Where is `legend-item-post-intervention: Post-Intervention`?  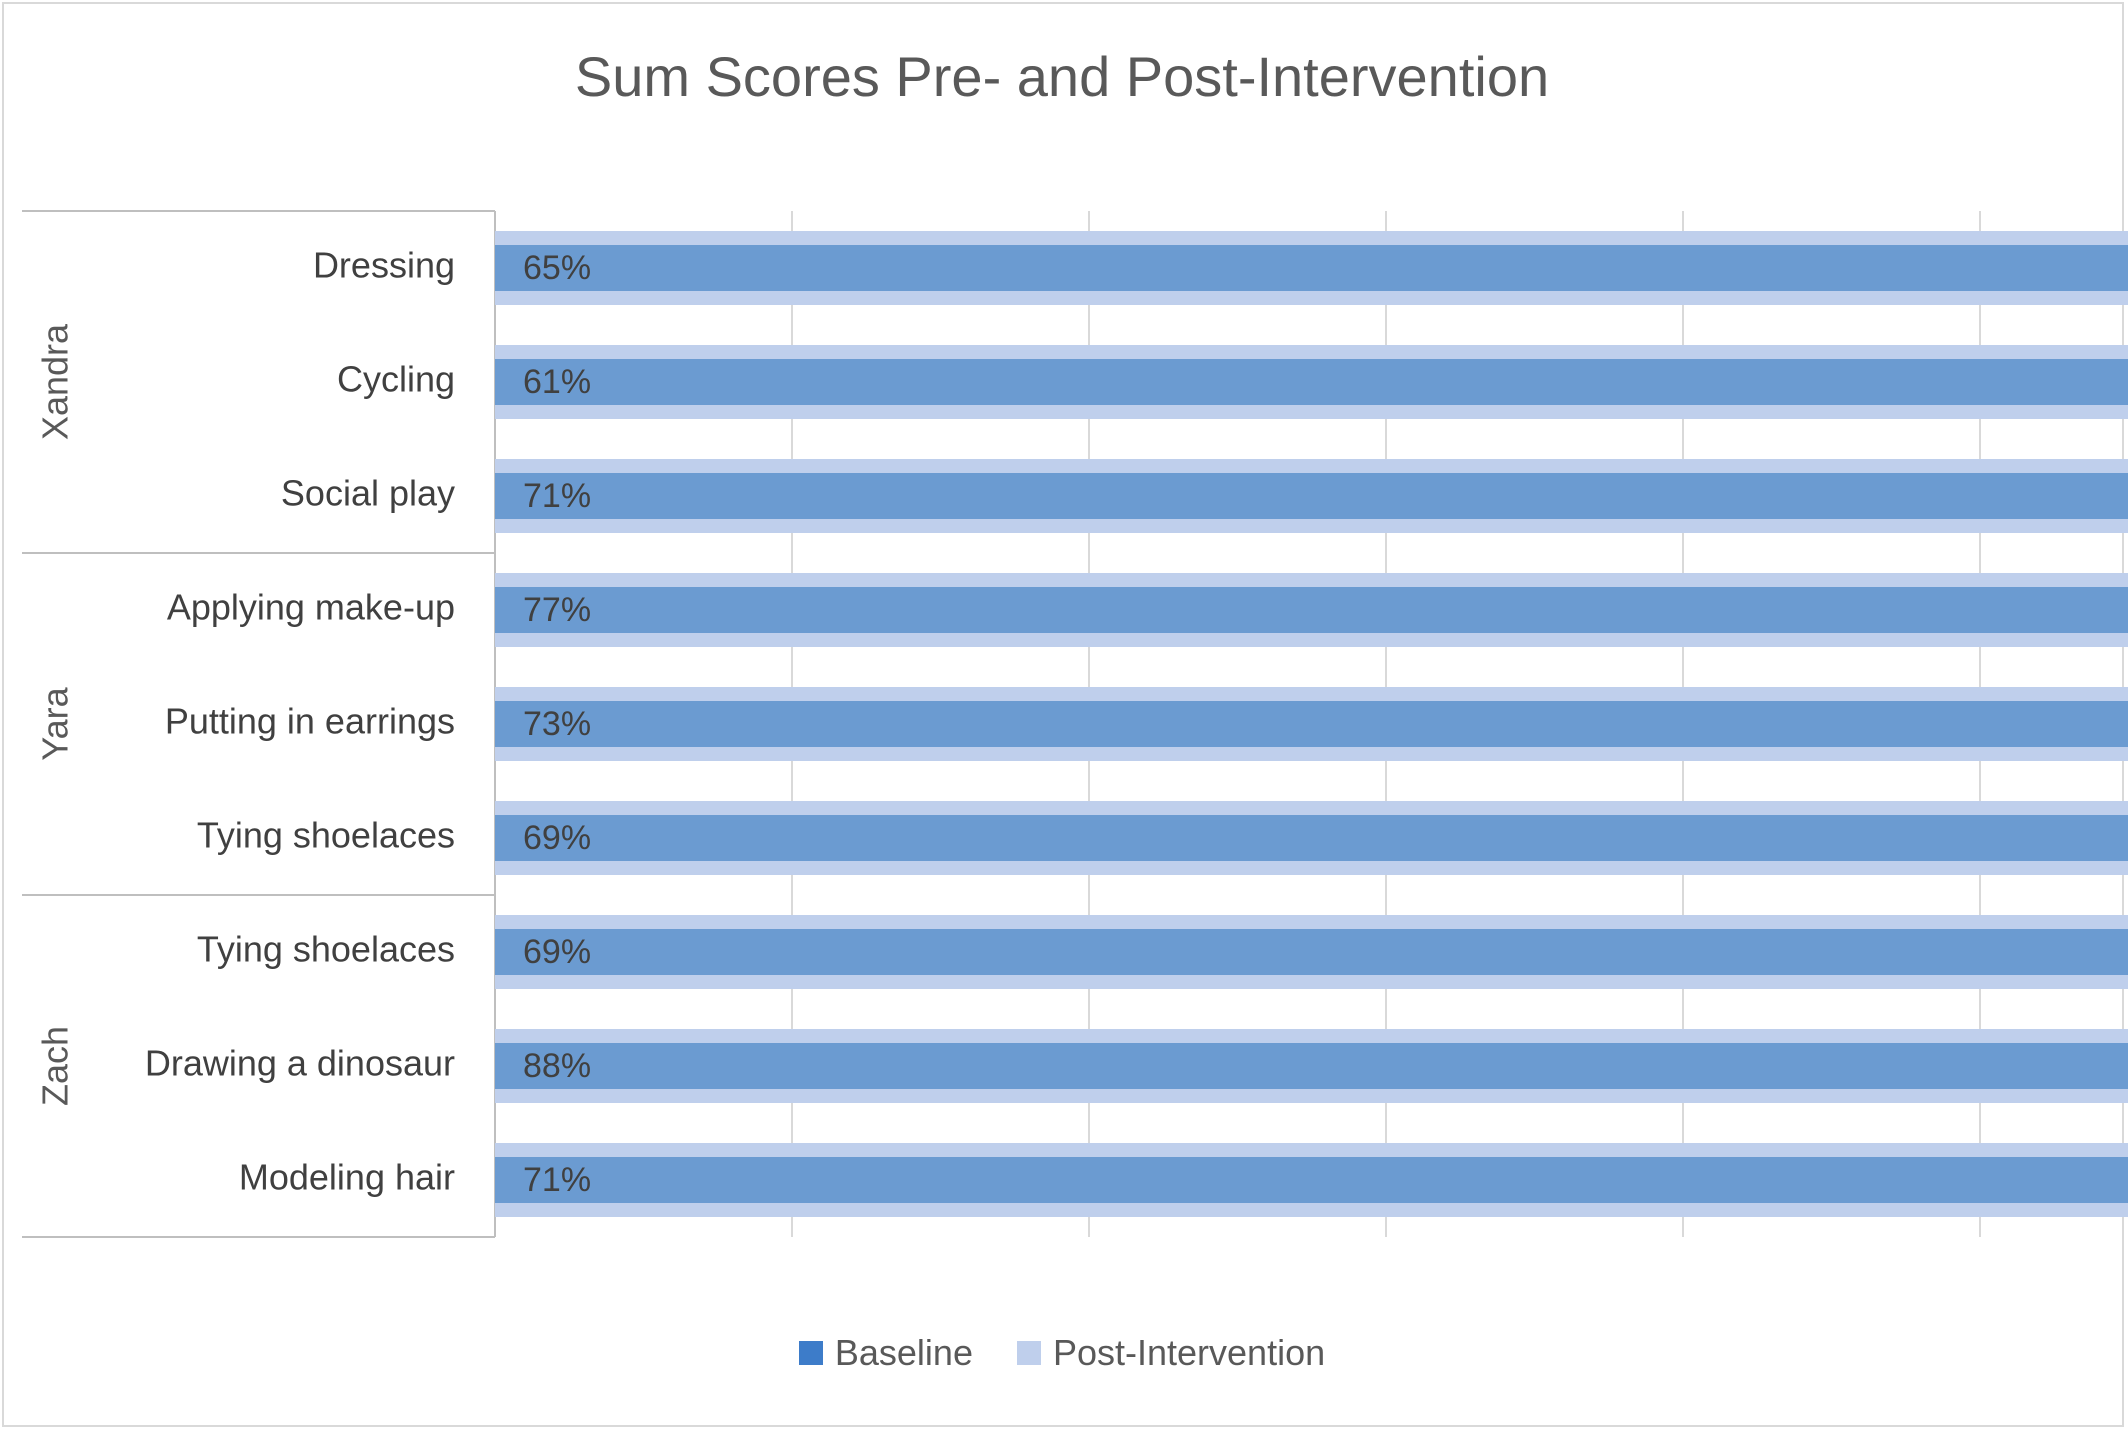
legend-item-post-intervention: Post-Intervention is located at coordinates (1171, 1353).